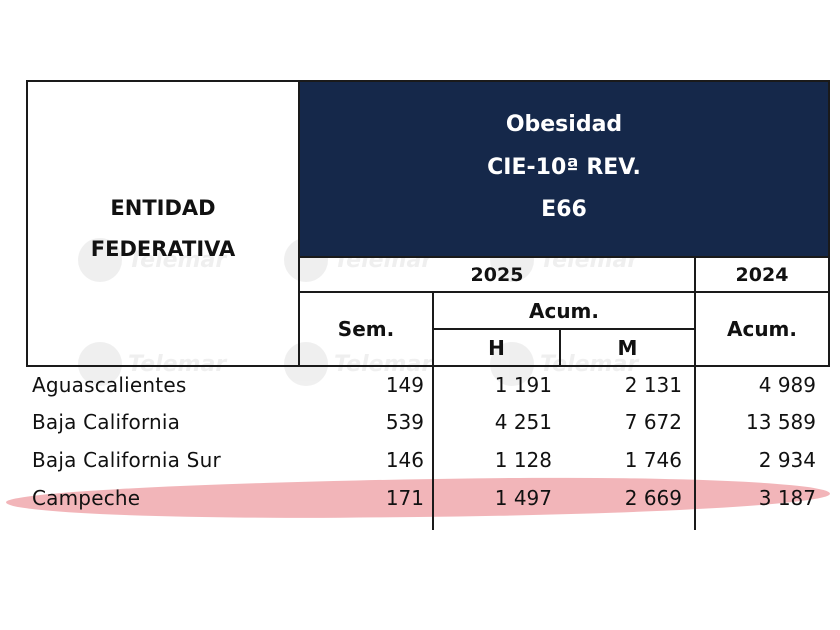  I want to click on m-value: 2 669, so click(653, 498).